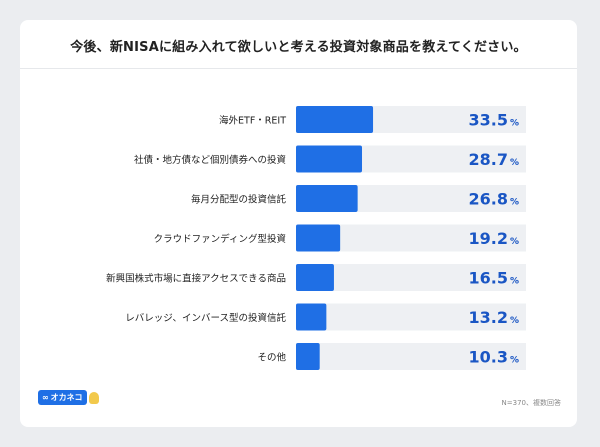  Describe the element at coordinates (205, 318) in the screenshot. I see `category-label: レバレッジ、インバース型の投資信託` at that location.